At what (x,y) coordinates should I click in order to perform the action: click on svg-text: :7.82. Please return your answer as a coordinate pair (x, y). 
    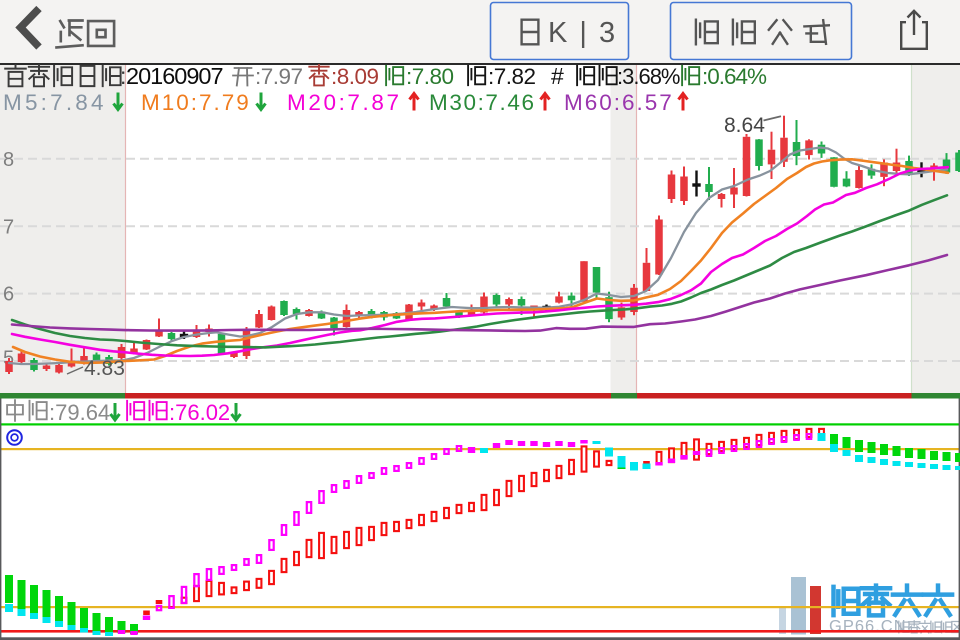
    Looking at the image, I should click on (512, 76).